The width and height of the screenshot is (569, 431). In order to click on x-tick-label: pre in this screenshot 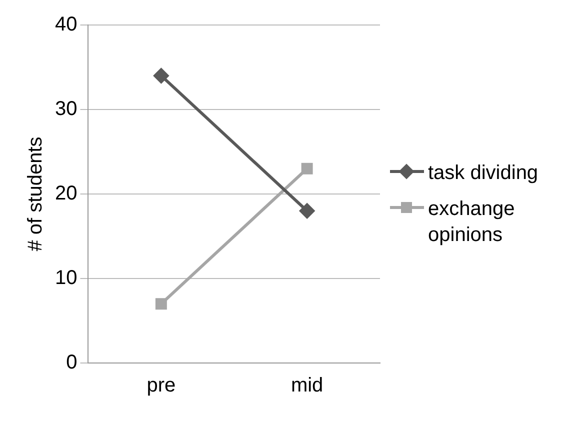, I will do `click(161, 385)`.